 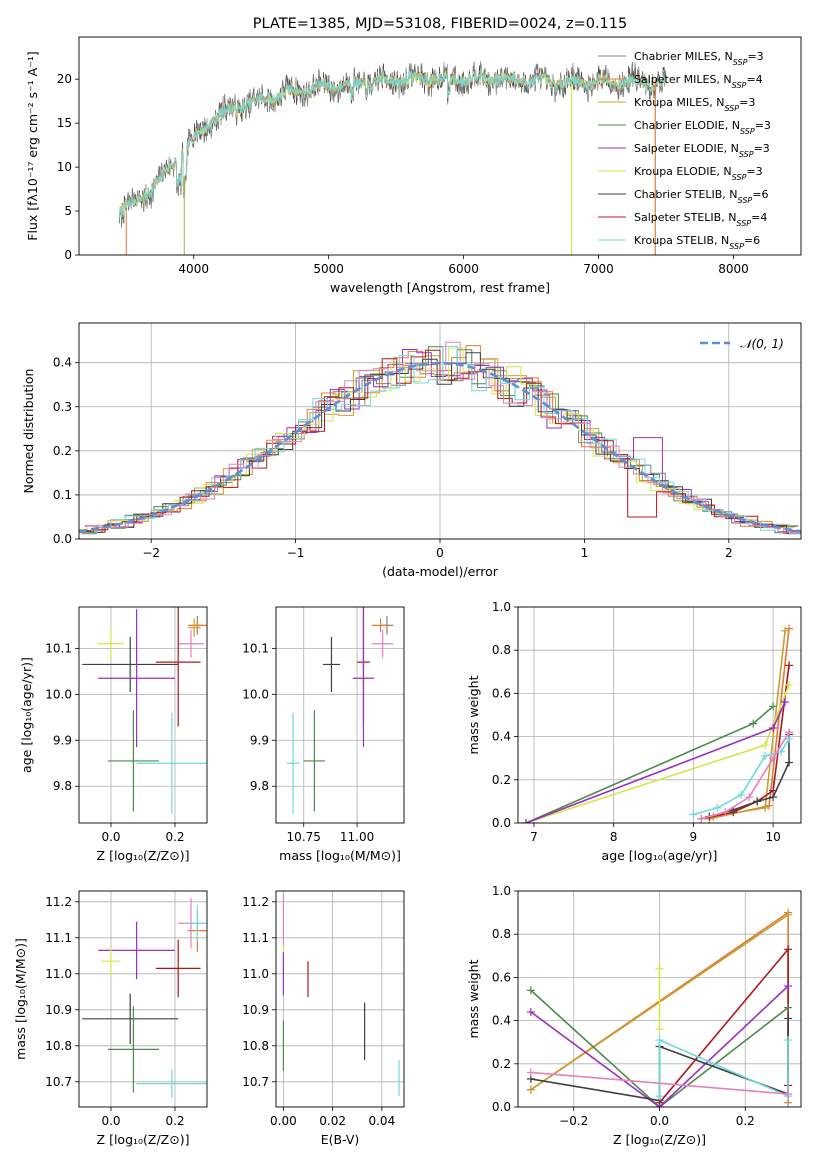 I want to click on x-tick-label: 7000, so click(x=598, y=269).